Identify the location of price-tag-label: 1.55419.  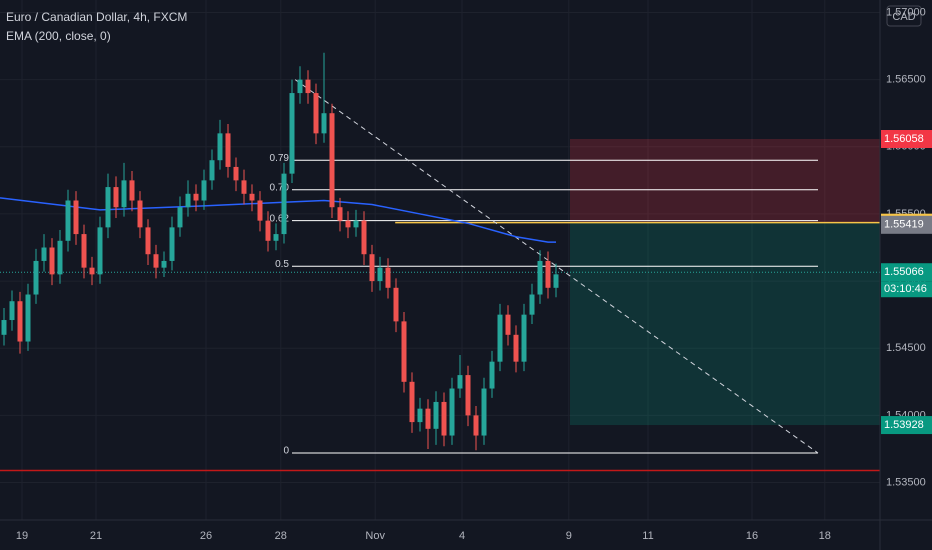
(904, 225).